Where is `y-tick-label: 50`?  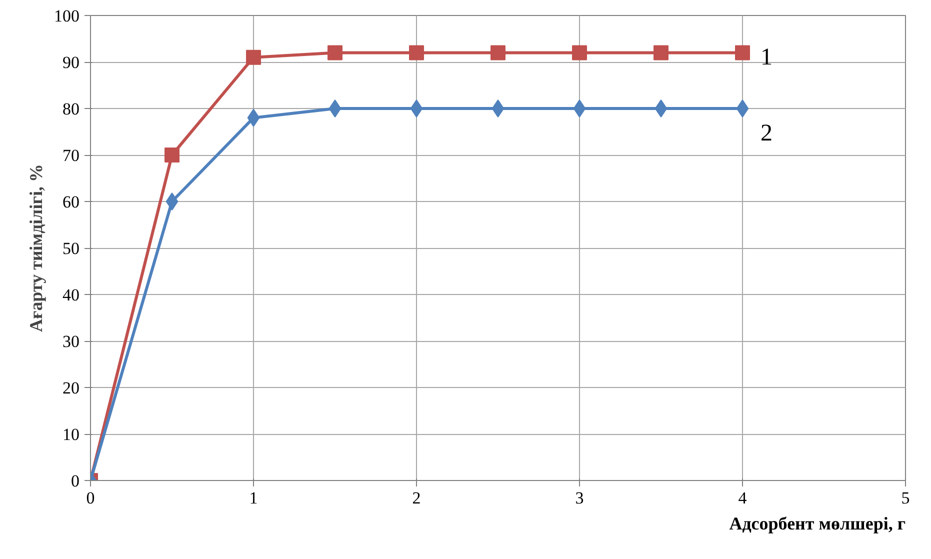 y-tick-label: 50 is located at coordinates (71, 248).